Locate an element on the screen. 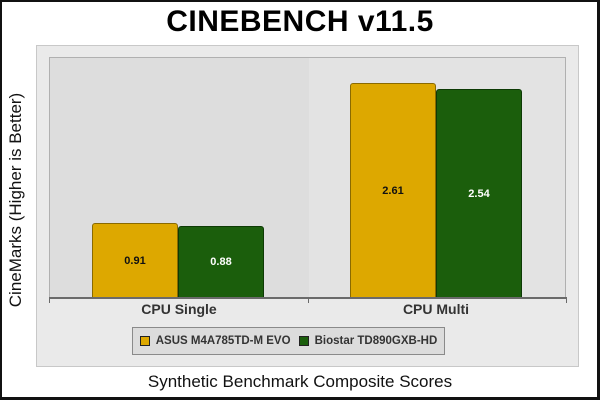  bar-value-label: 0.88 is located at coordinates (221, 262).